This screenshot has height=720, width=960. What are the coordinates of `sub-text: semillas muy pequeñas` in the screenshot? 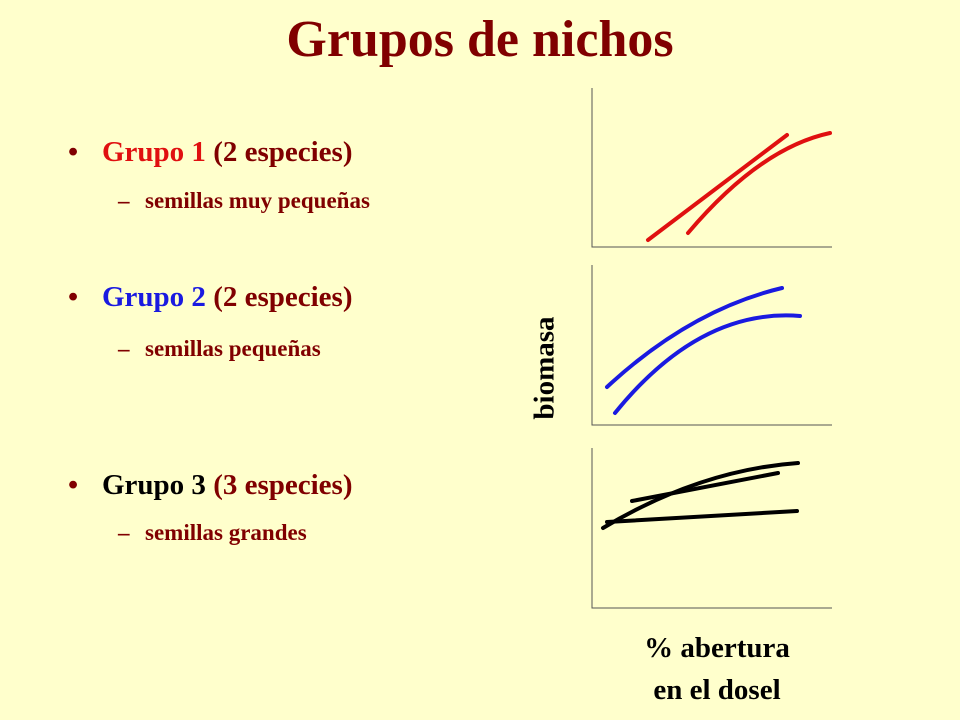 It's located at (257, 200).